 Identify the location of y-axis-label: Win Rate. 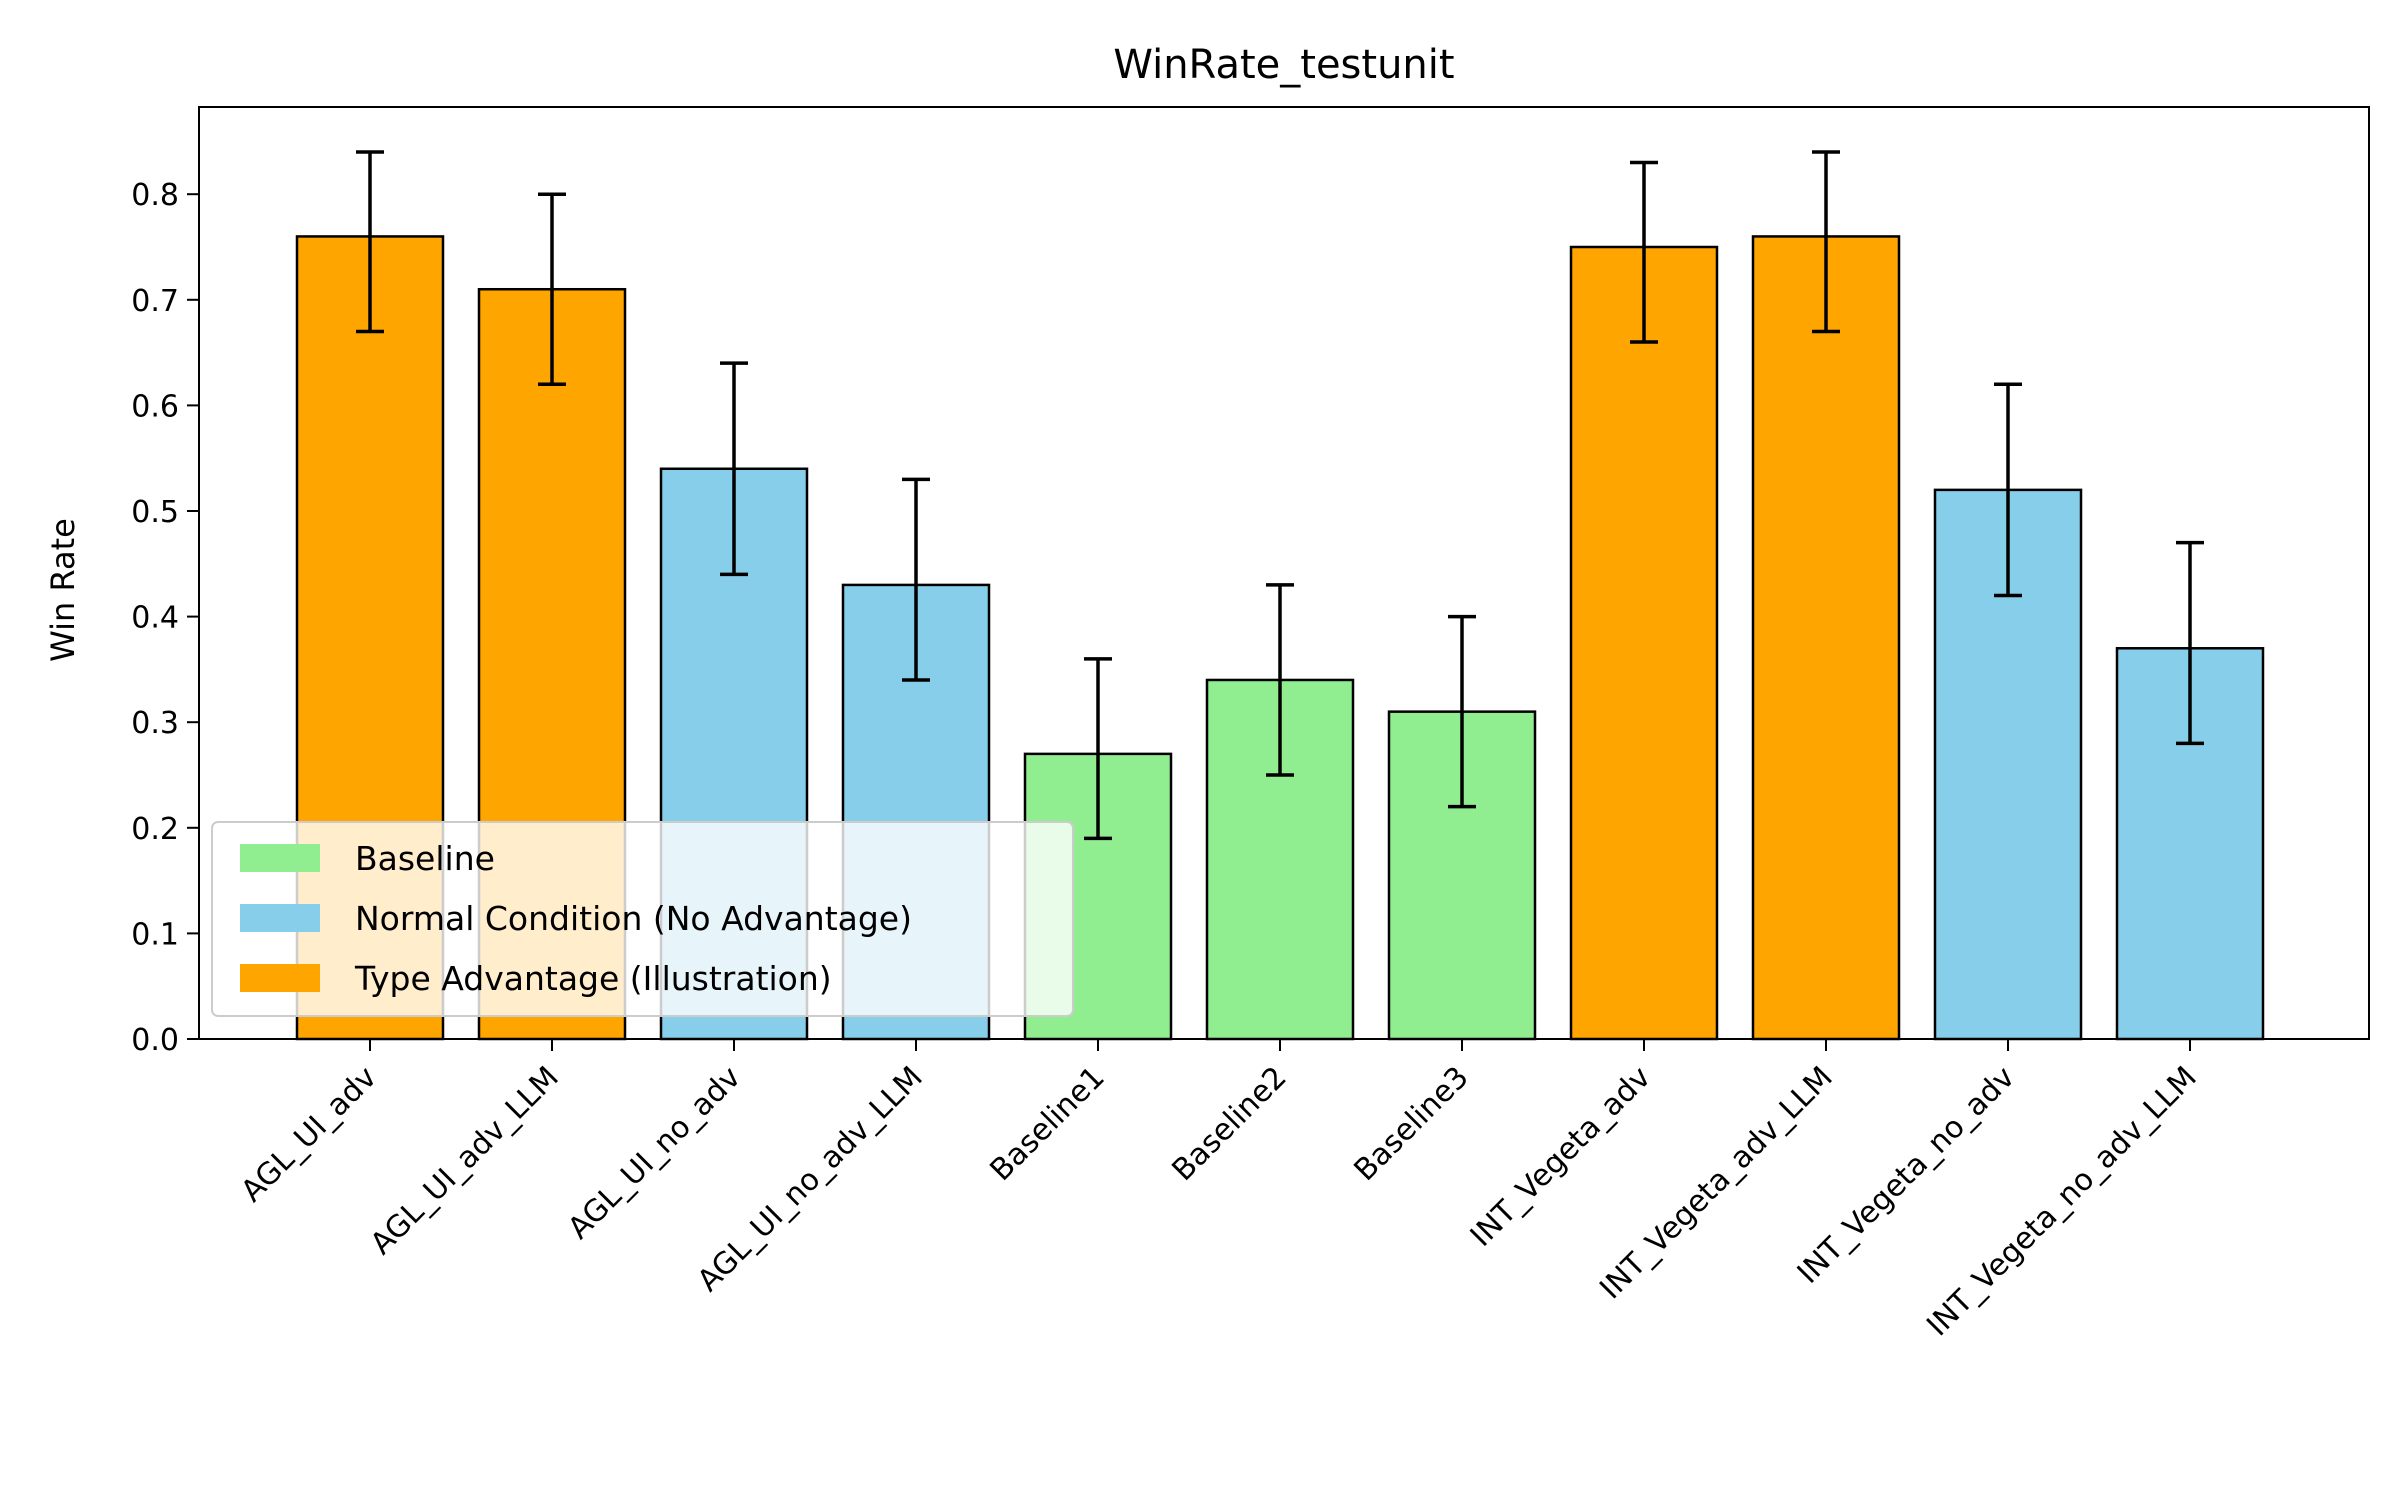
(63, 590).